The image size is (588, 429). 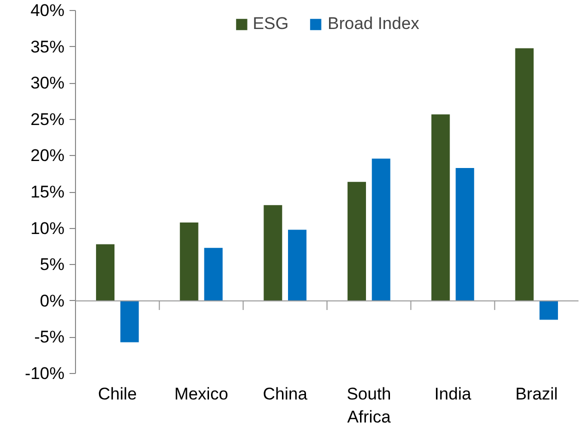 I want to click on x-tick-label: South Africa, so click(x=369, y=405).